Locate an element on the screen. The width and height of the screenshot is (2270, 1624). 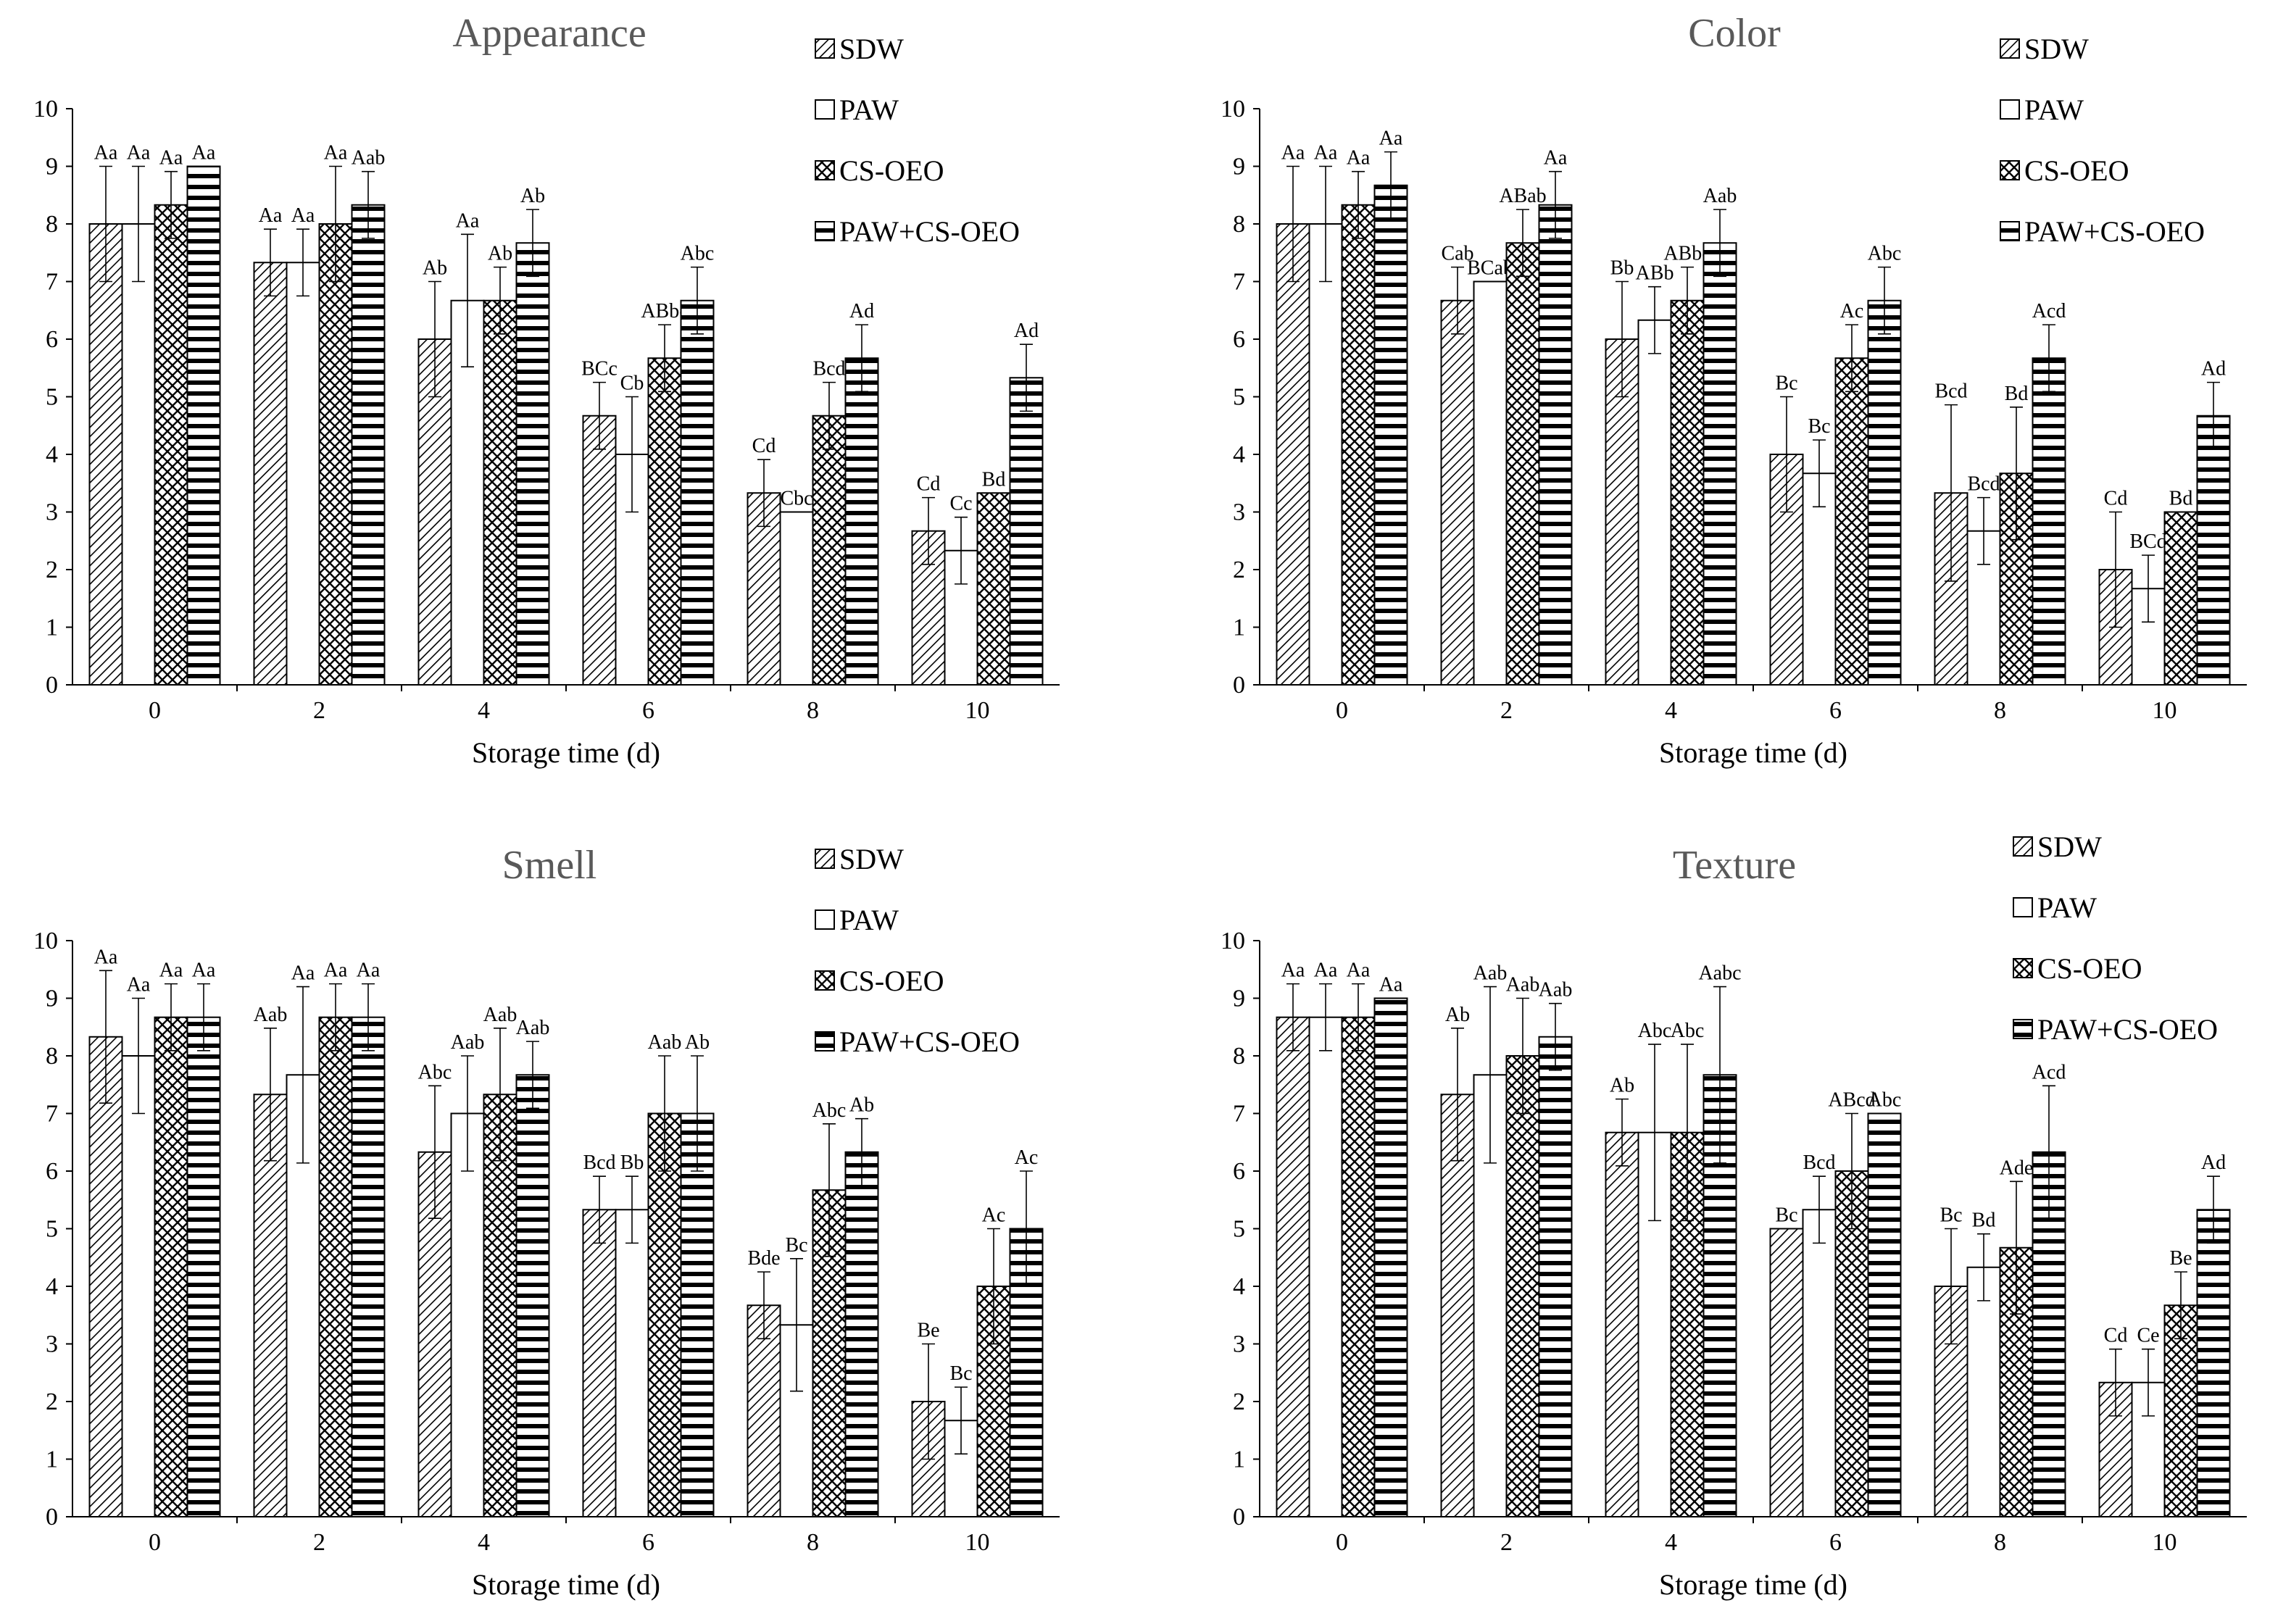
y-tick-label: 1 is located at coordinates (1239, 628).